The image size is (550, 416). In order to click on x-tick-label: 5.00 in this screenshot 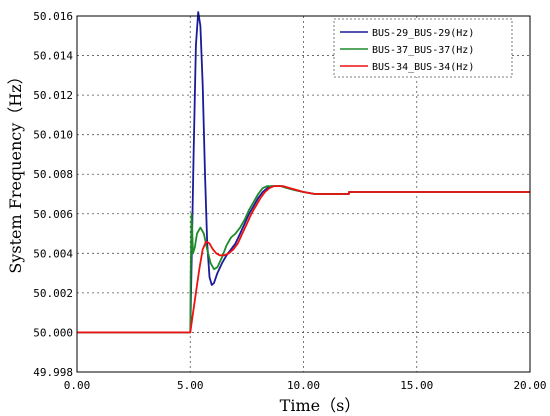, I will do `click(190, 385)`.